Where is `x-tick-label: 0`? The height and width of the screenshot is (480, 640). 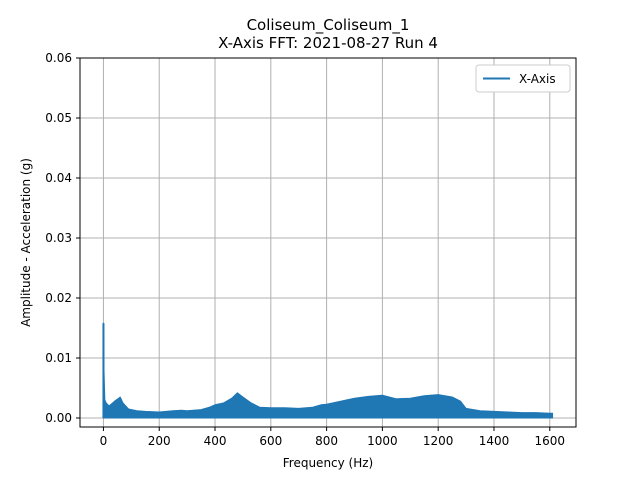 x-tick-label: 0 is located at coordinates (104, 441).